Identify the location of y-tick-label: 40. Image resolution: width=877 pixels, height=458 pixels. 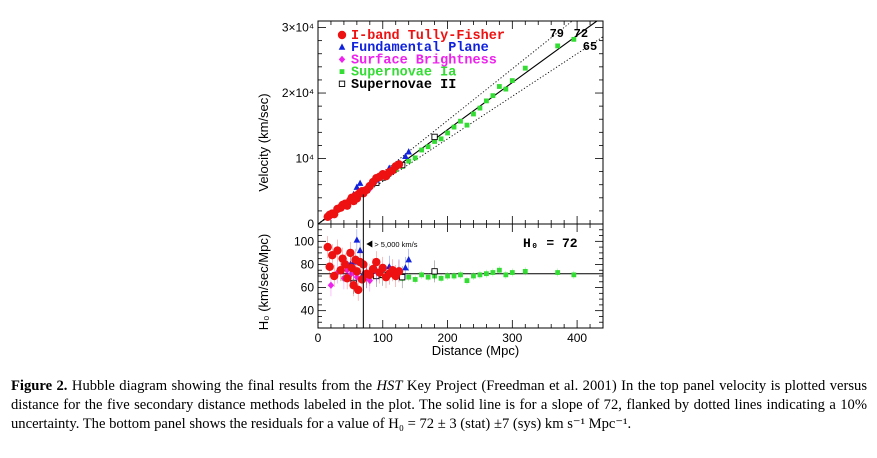
(308, 311).